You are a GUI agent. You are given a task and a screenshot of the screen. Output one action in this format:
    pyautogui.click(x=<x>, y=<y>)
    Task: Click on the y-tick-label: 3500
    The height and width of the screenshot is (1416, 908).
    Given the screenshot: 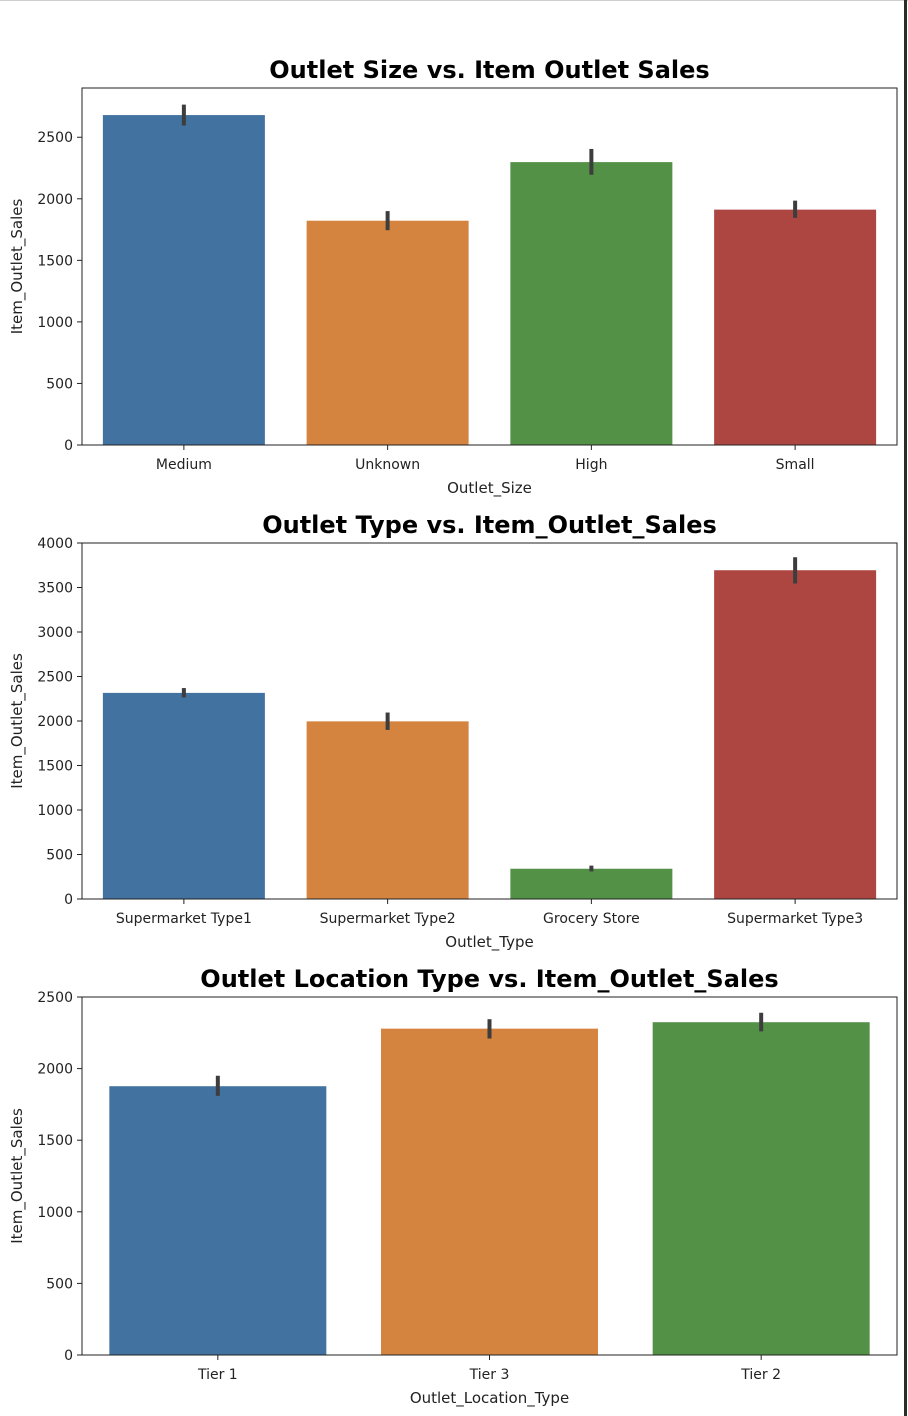 What is the action you would take?
    pyautogui.click(x=55, y=589)
    